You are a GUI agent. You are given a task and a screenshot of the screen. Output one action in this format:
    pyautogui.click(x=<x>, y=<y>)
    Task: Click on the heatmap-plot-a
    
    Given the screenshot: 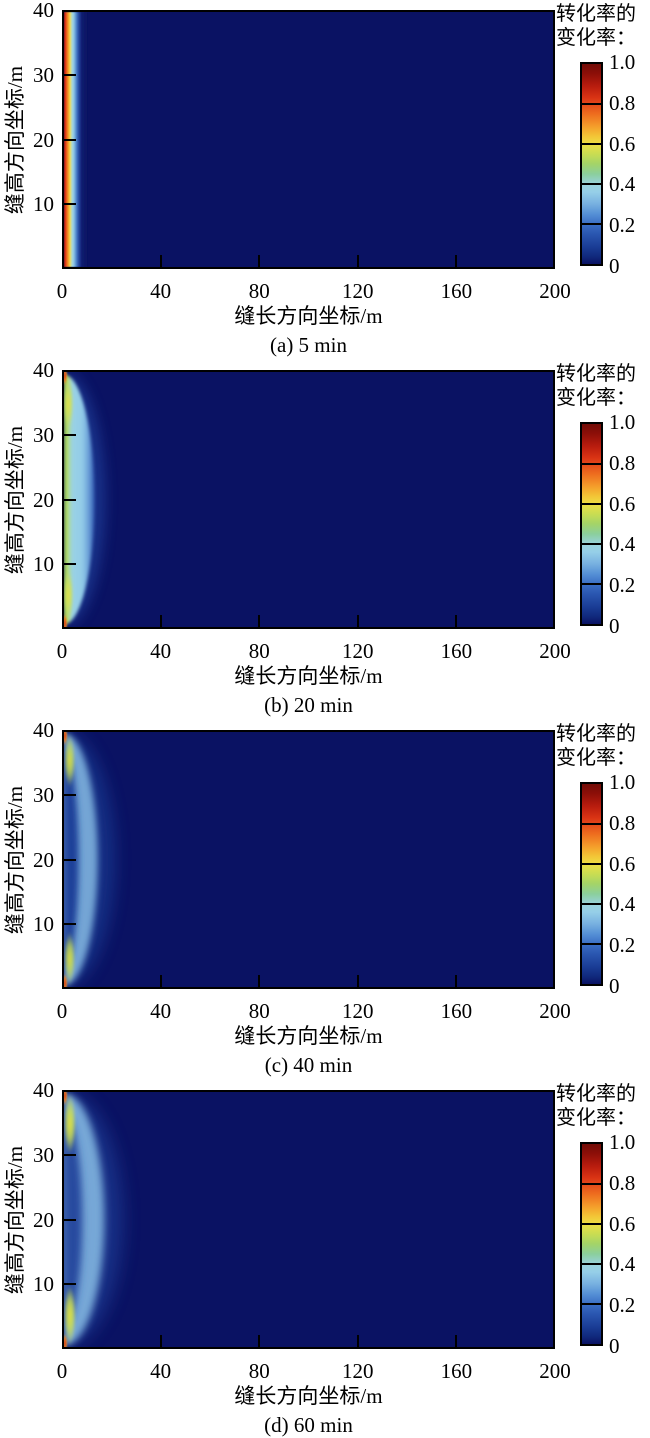 What is the action you would take?
    pyautogui.click(x=308, y=139)
    